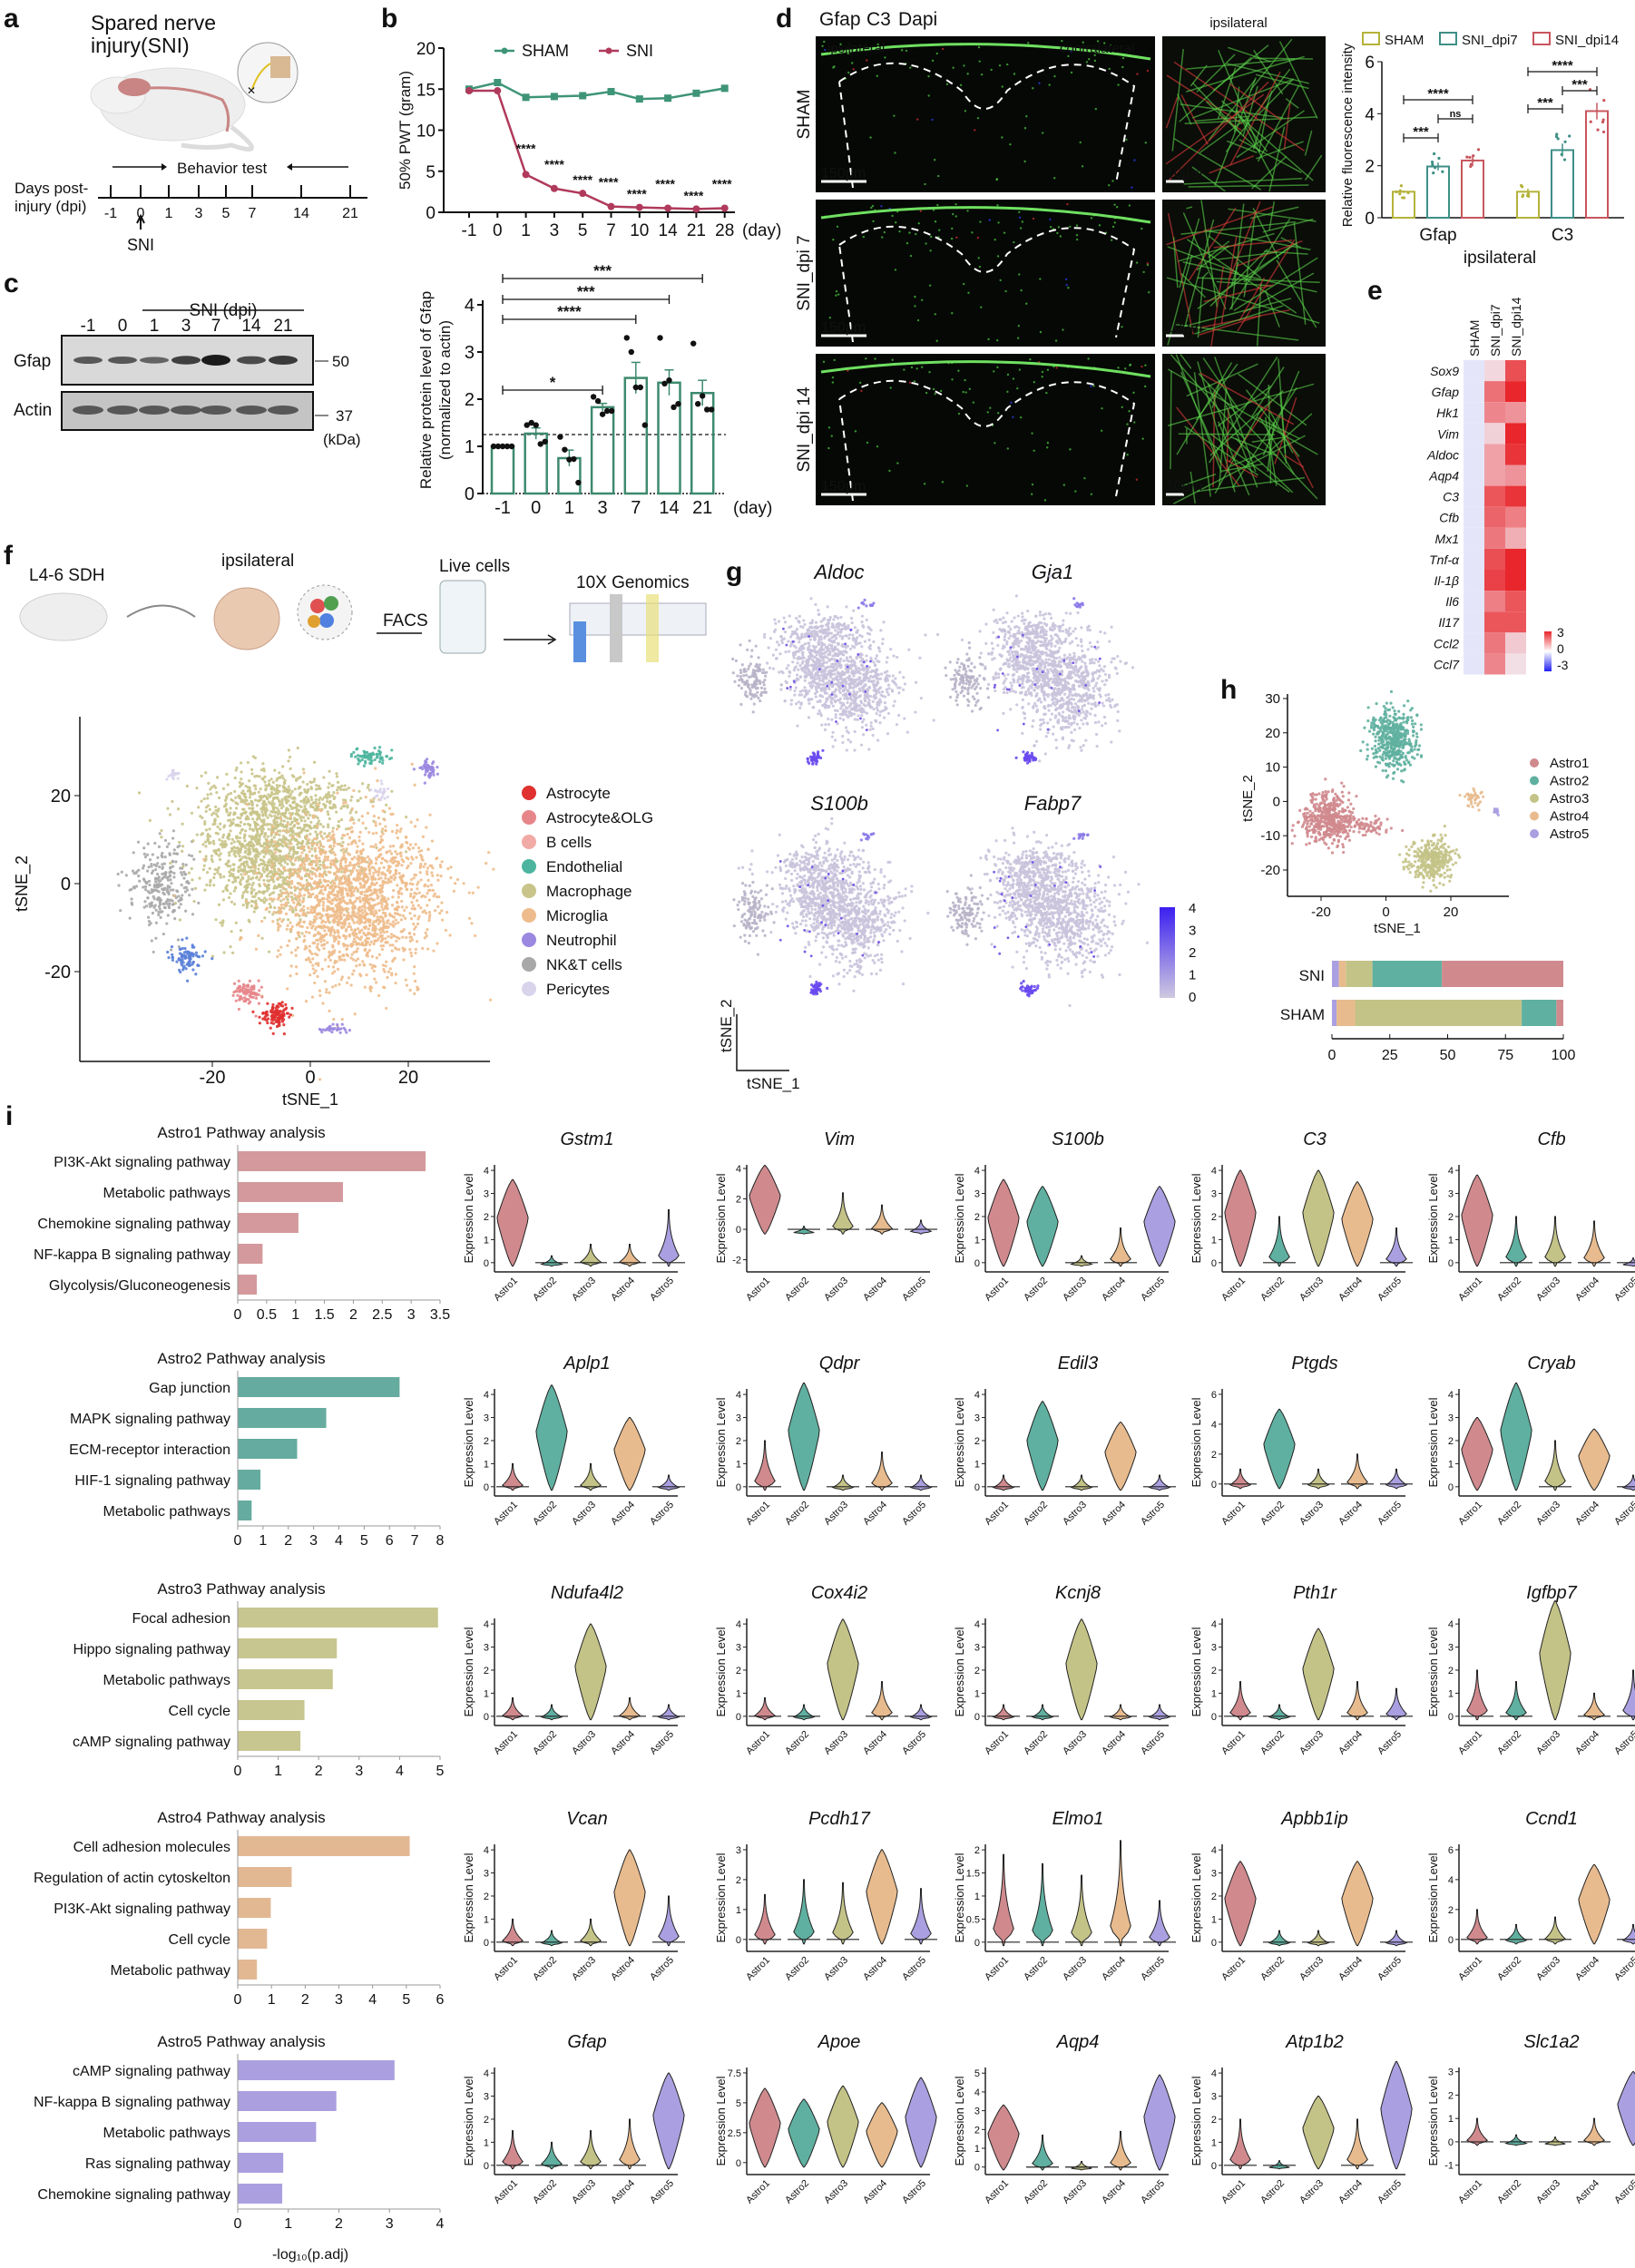 This screenshot has width=1635, height=2268. Describe the element at coordinates (1521, 185) in the screenshot. I see `data-point` at that location.